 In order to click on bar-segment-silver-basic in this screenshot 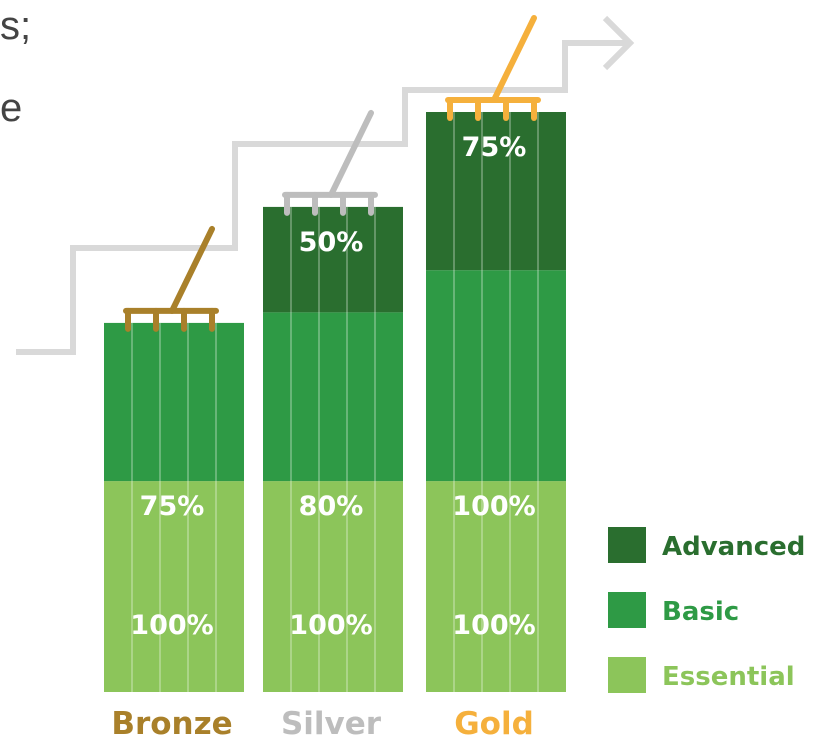, I will do `click(333, 397)`.